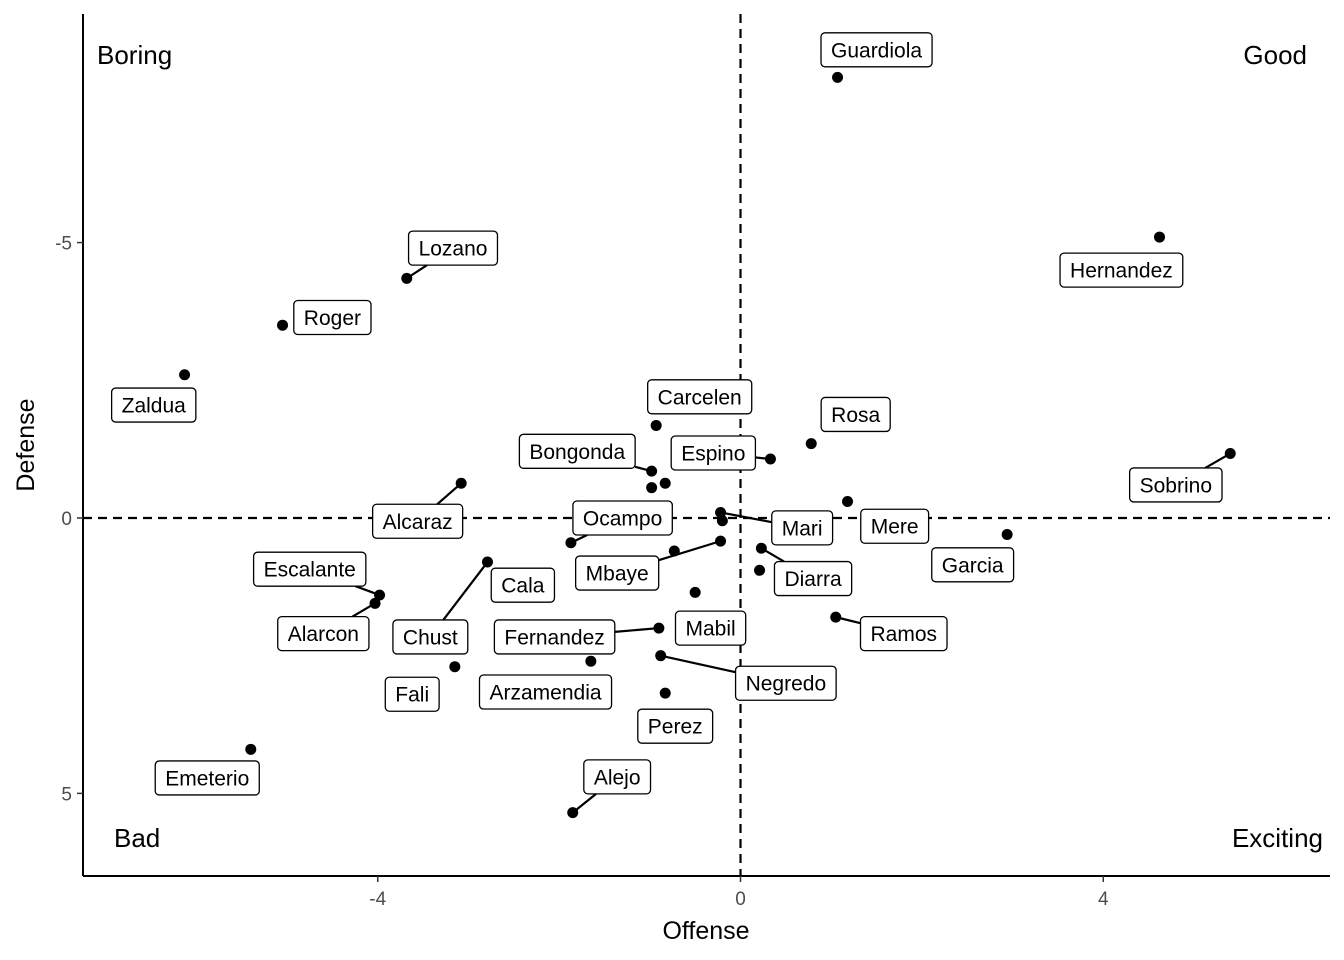 The image size is (1344, 960). I want to click on point-label: Diarra, so click(813, 578).